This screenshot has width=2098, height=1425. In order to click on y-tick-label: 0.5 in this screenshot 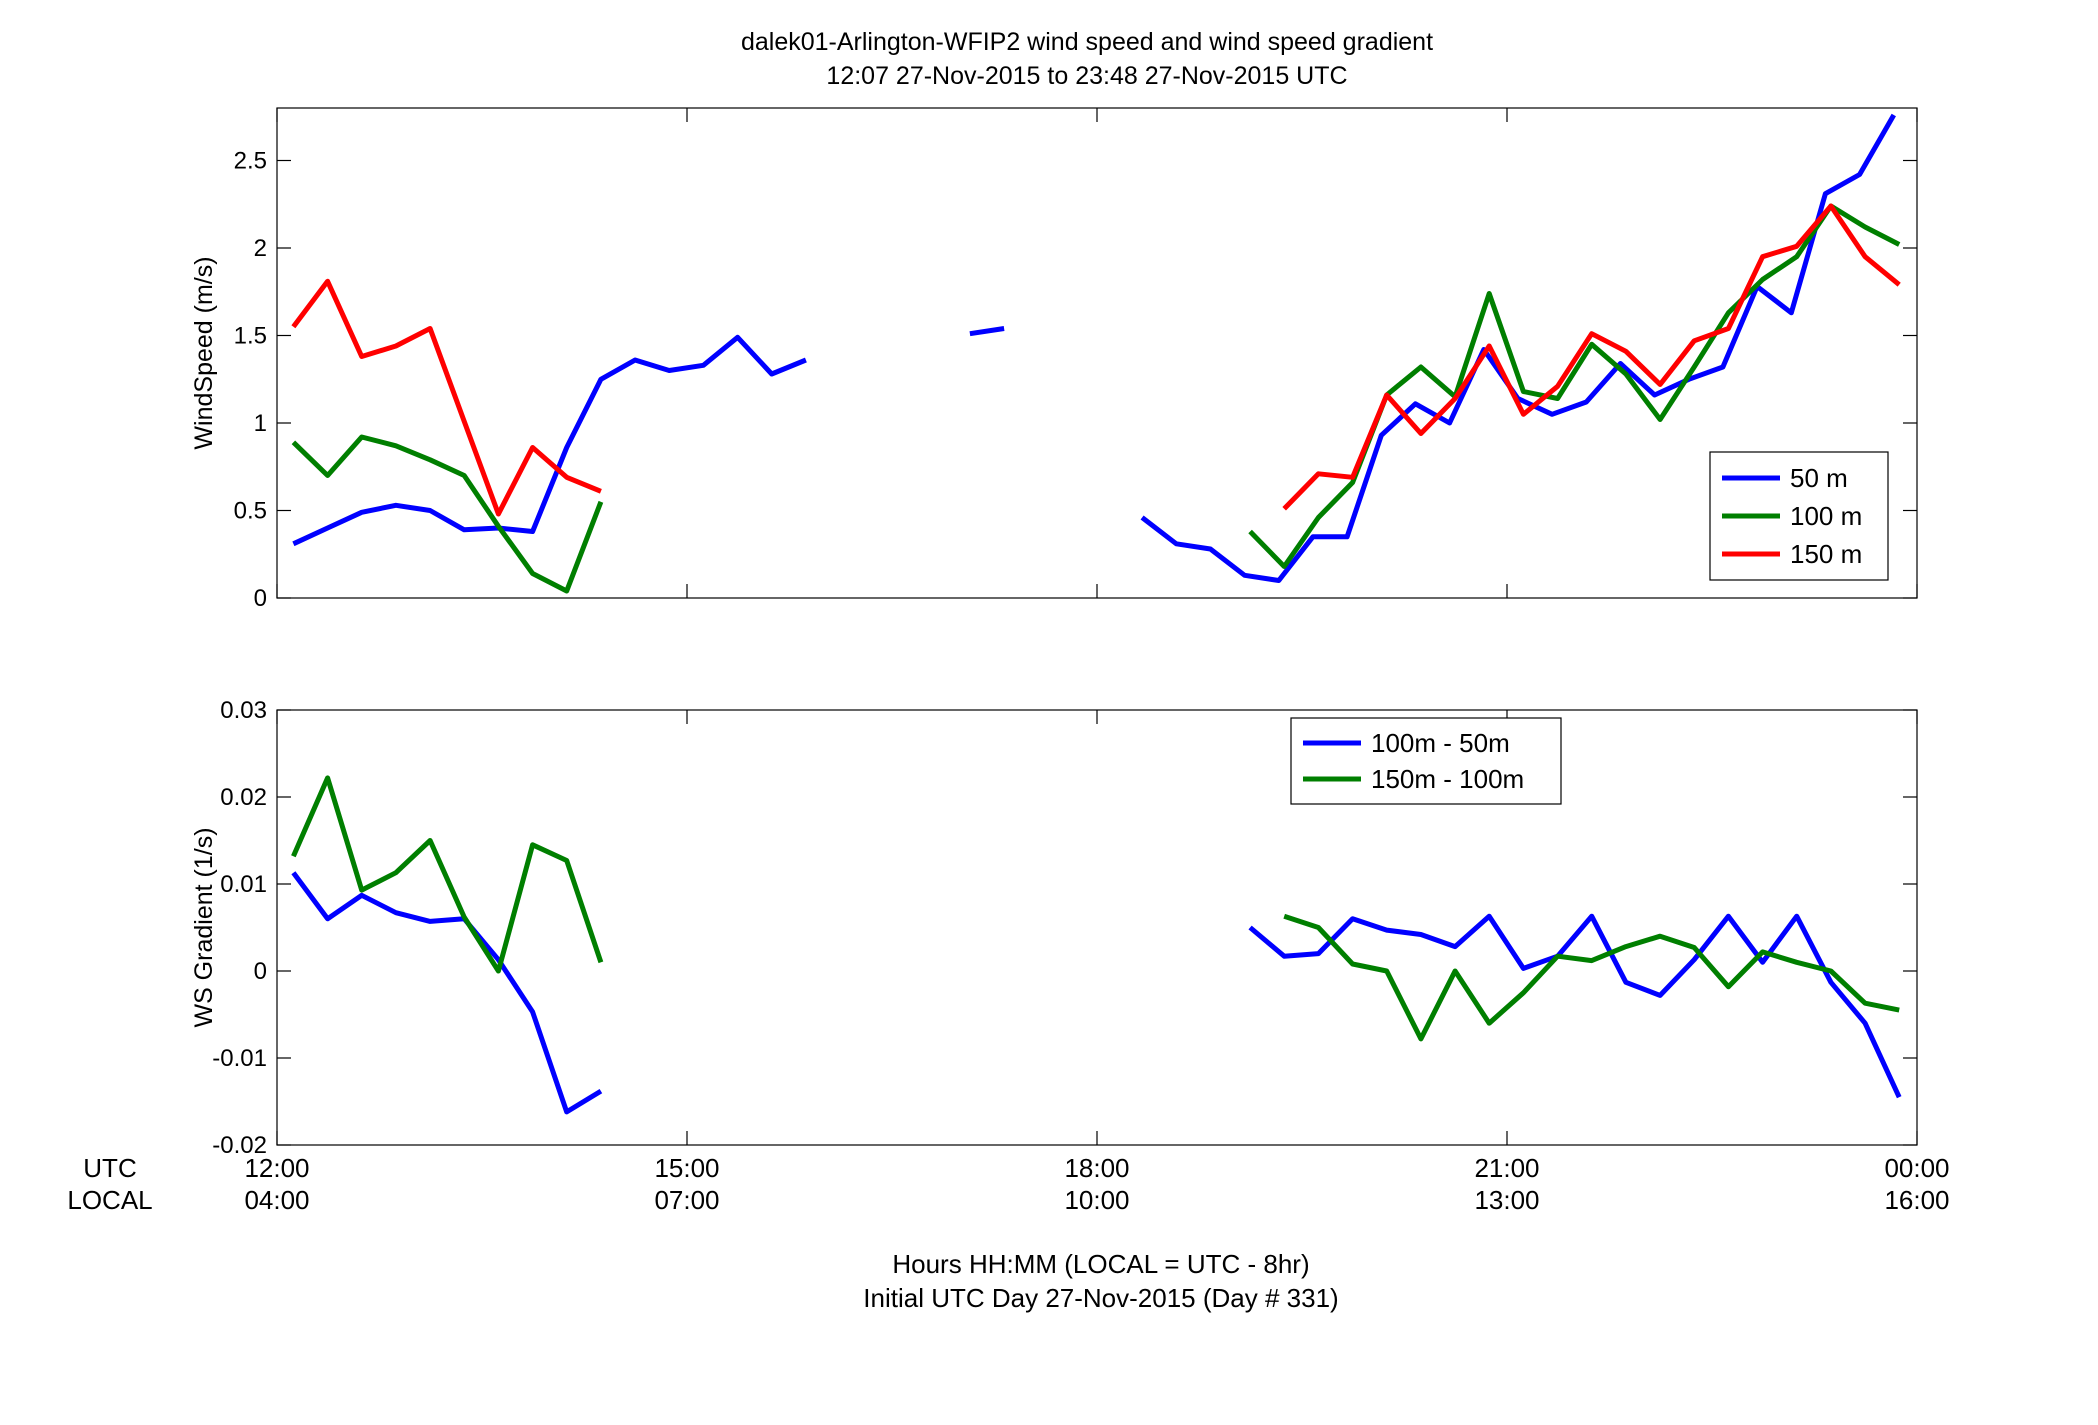, I will do `click(250, 511)`.